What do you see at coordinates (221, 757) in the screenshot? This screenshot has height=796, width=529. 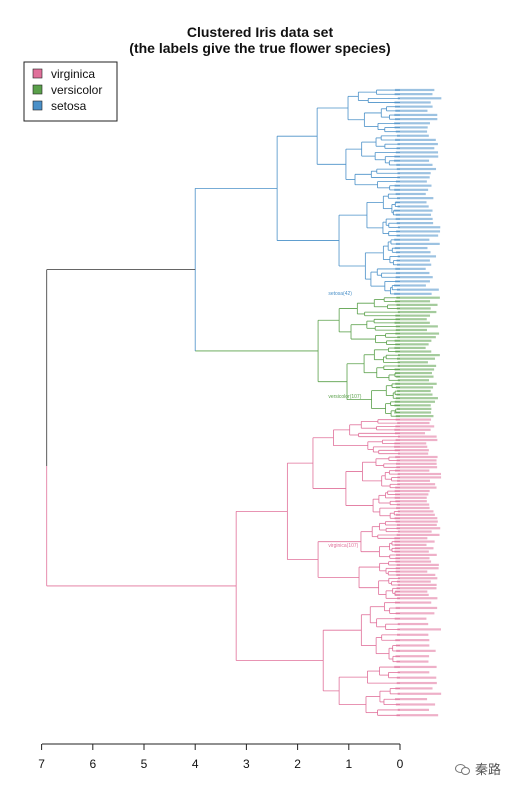 I see `x-axis: 7 6 5 4 3 2 1 0` at bounding box center [221, 757].